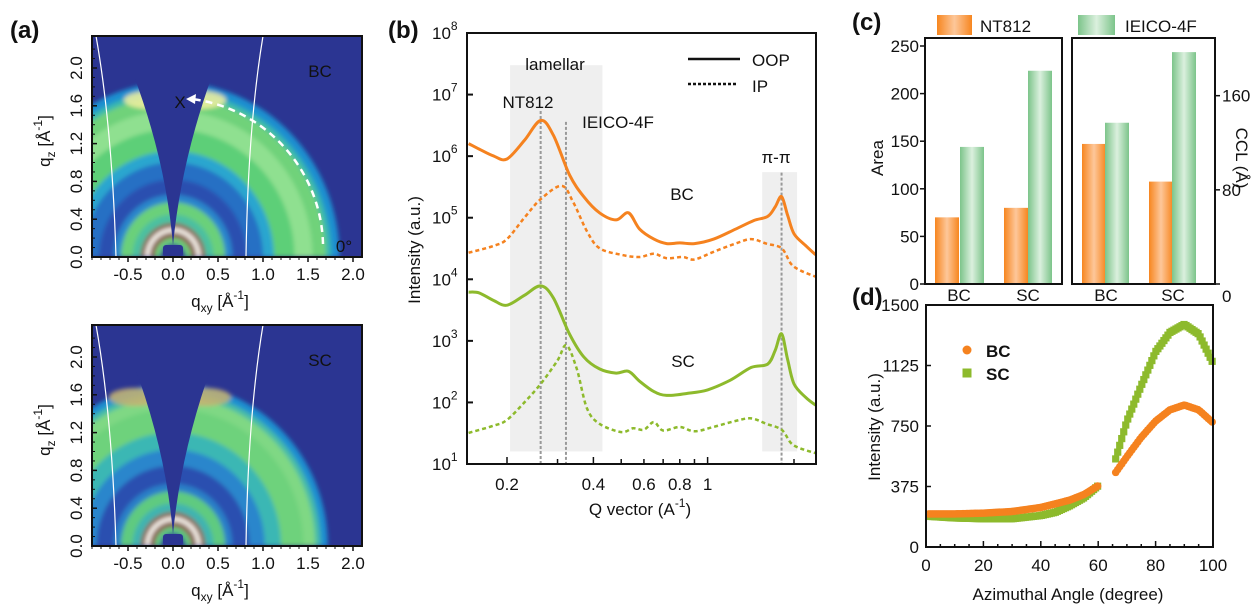 The width and height of the screenshot is (1260, 616). Describe the element at coordinates (507, 484) in the screenshot. I see `x-tick-label: 0.2` at that location.